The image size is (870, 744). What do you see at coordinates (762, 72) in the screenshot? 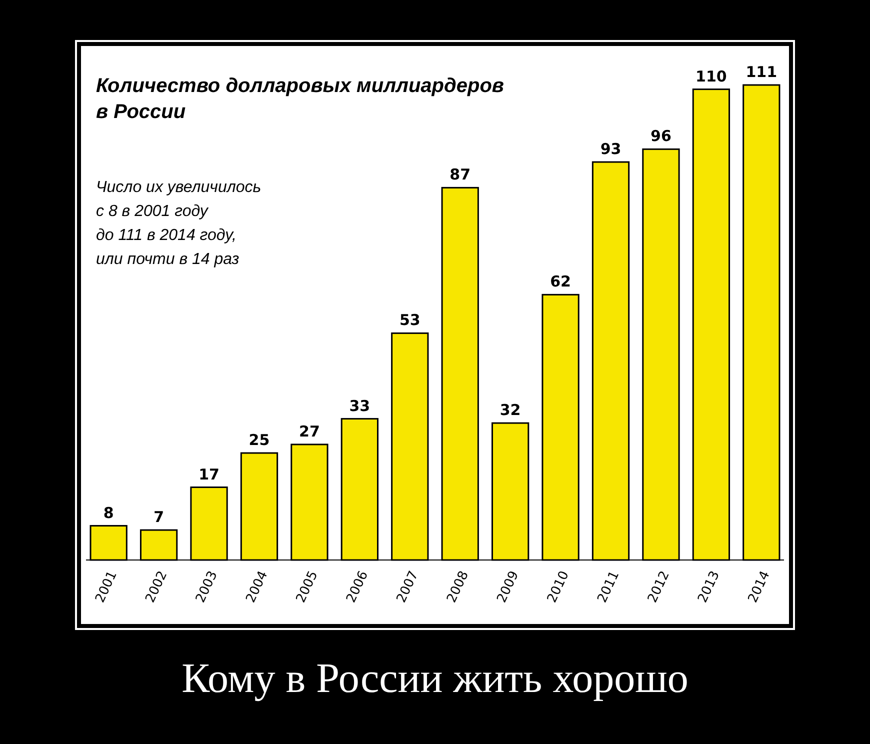
I see `data-label: 111` at bounding box center [762, 72].